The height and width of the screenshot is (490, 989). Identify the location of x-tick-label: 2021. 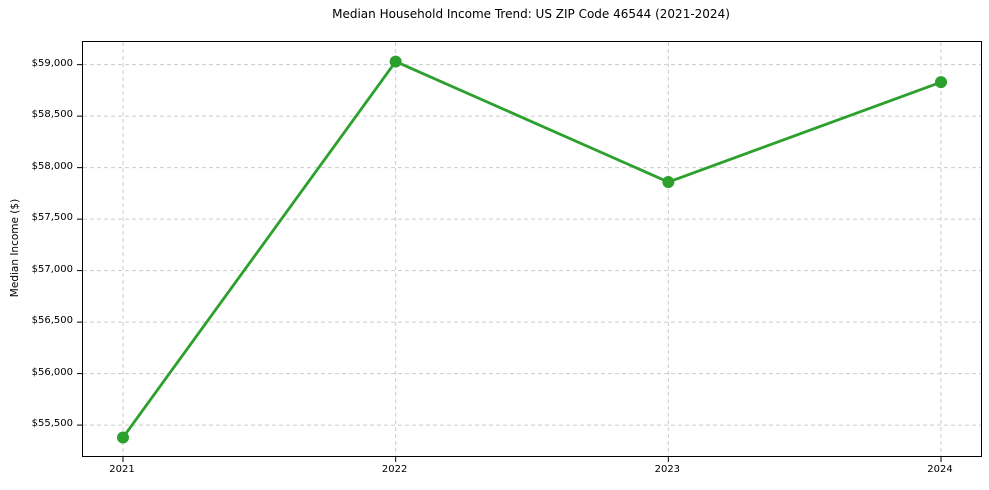
(122, 469).